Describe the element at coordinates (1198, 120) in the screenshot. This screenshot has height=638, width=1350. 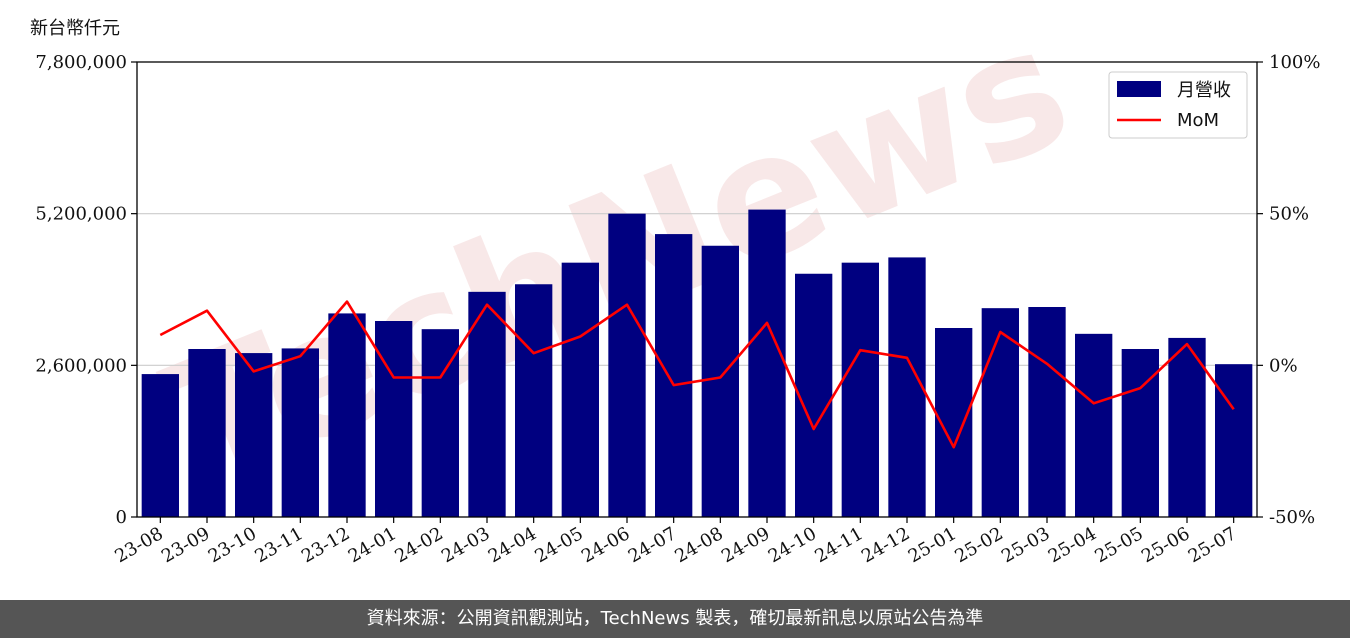
I see `legend-label-line: MoM` at that location.